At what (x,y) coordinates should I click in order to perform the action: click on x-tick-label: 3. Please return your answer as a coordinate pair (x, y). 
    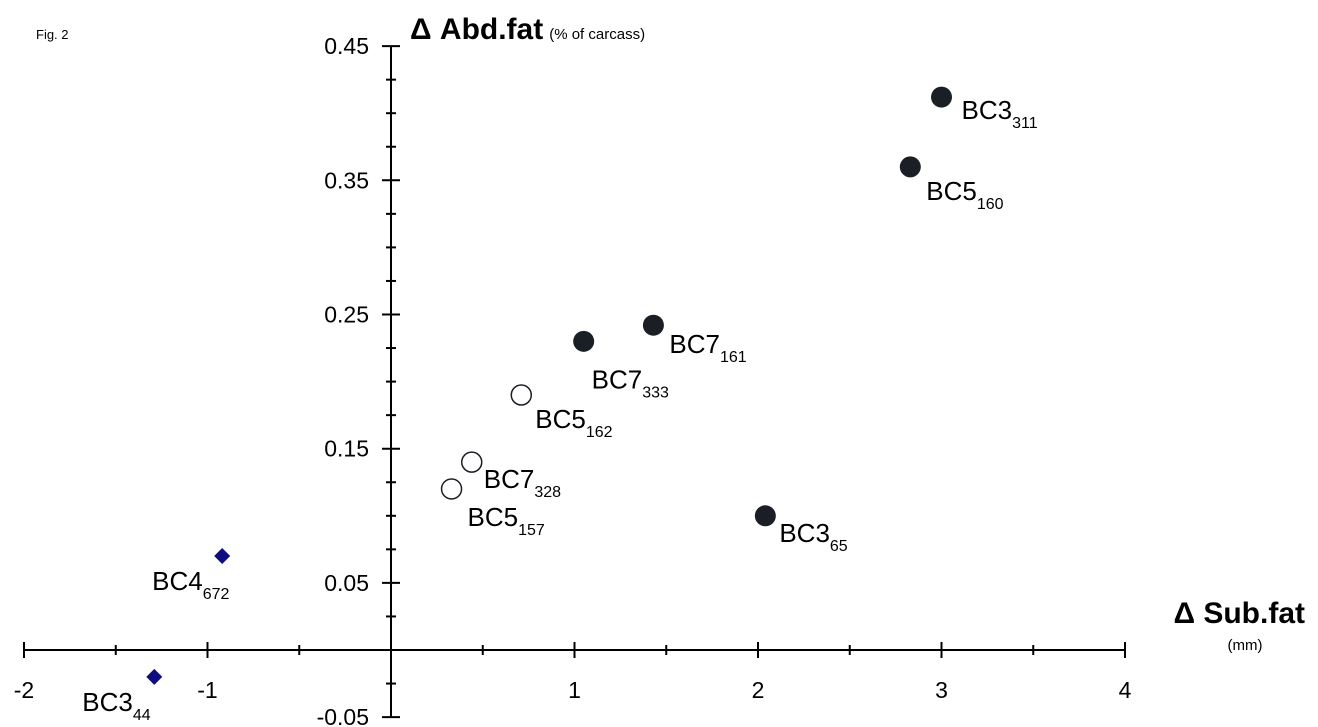
    Looking at the image, I should click on (941, 690).